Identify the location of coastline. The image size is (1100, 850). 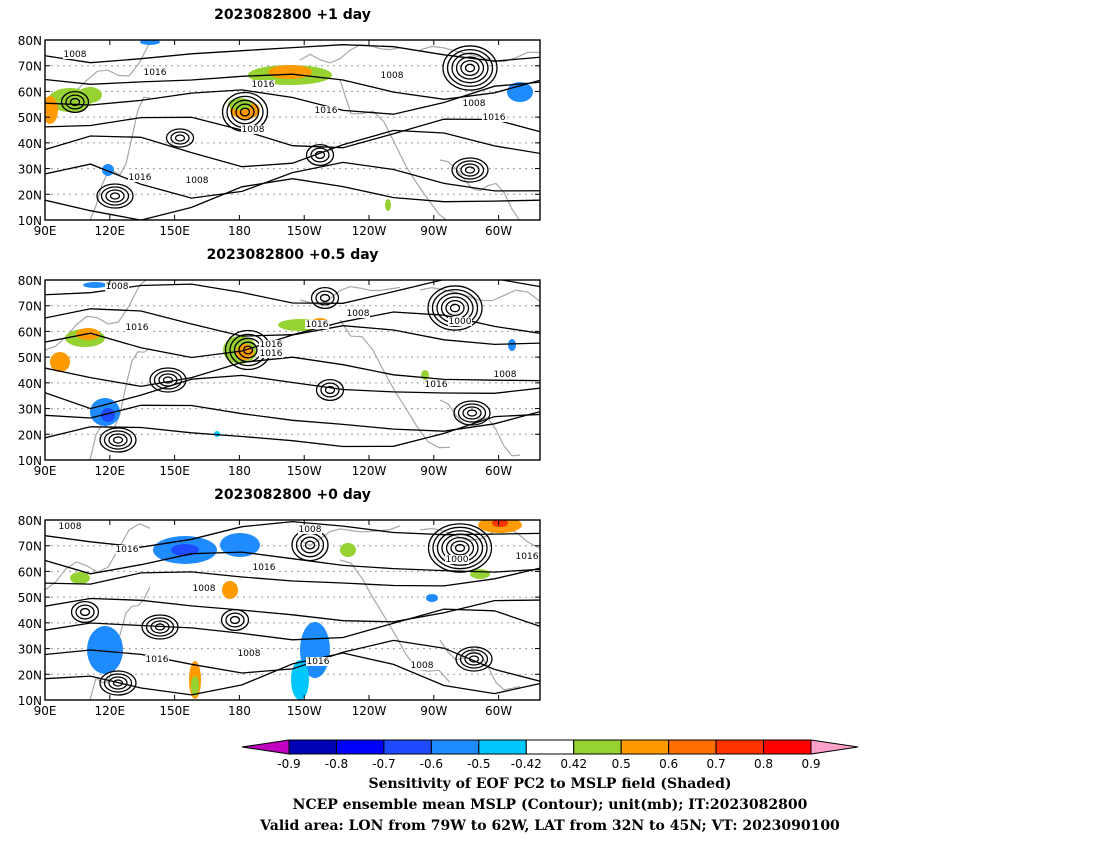
(292, 370).